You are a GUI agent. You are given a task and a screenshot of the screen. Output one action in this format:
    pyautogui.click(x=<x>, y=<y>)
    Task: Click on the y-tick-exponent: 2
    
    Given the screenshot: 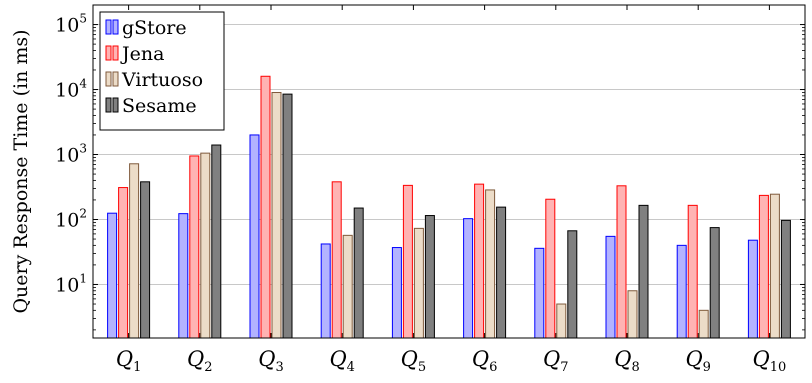 What is the action you would take?
    pyautogui.click(x=83, y=213)
    